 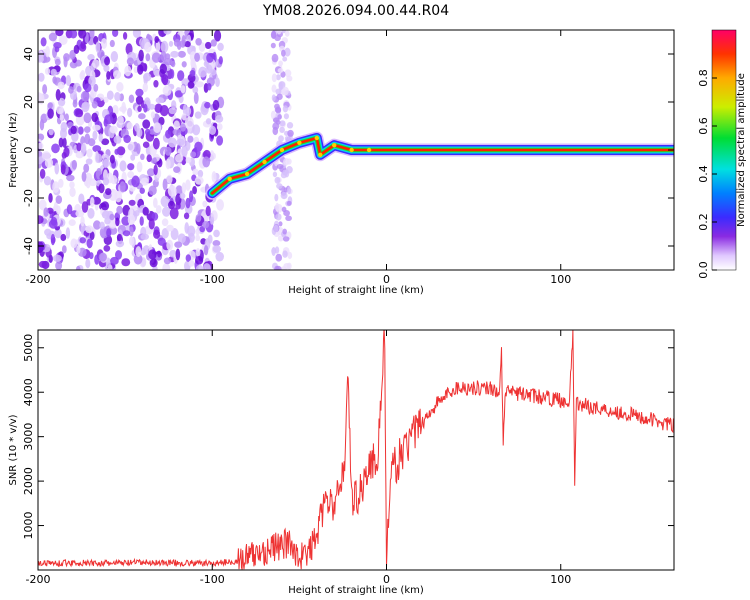 I want to click on chart-title: YM08.2026.094.00.44.R04, so click(x=355, y=11).